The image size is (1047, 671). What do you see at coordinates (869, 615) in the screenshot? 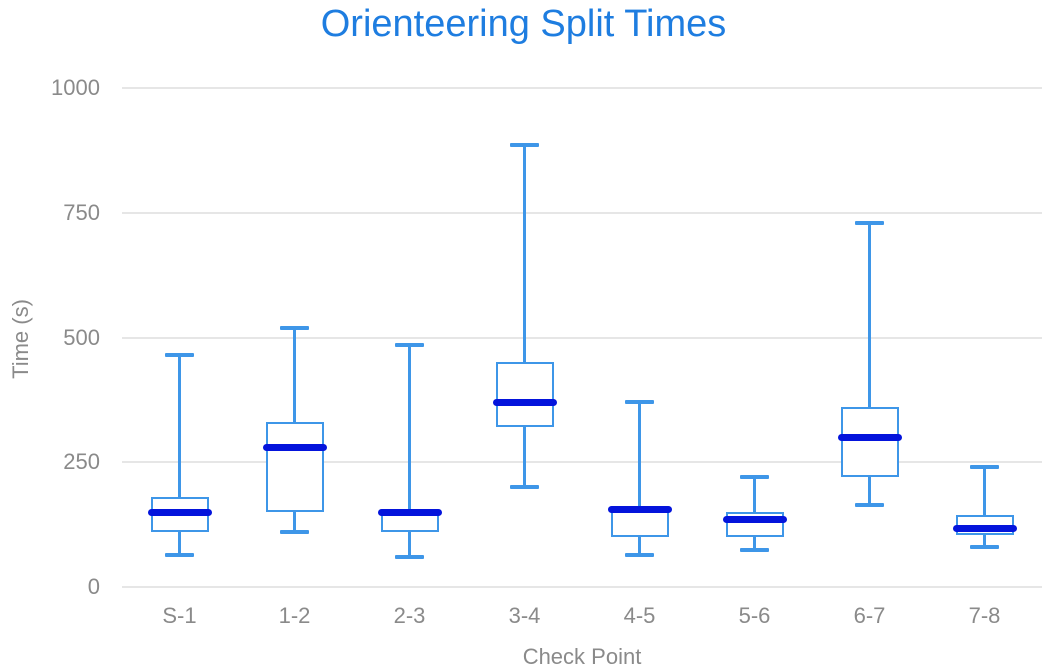
I see `x-tick-label-6-7: 6-7` at bounding box center [869, 615].